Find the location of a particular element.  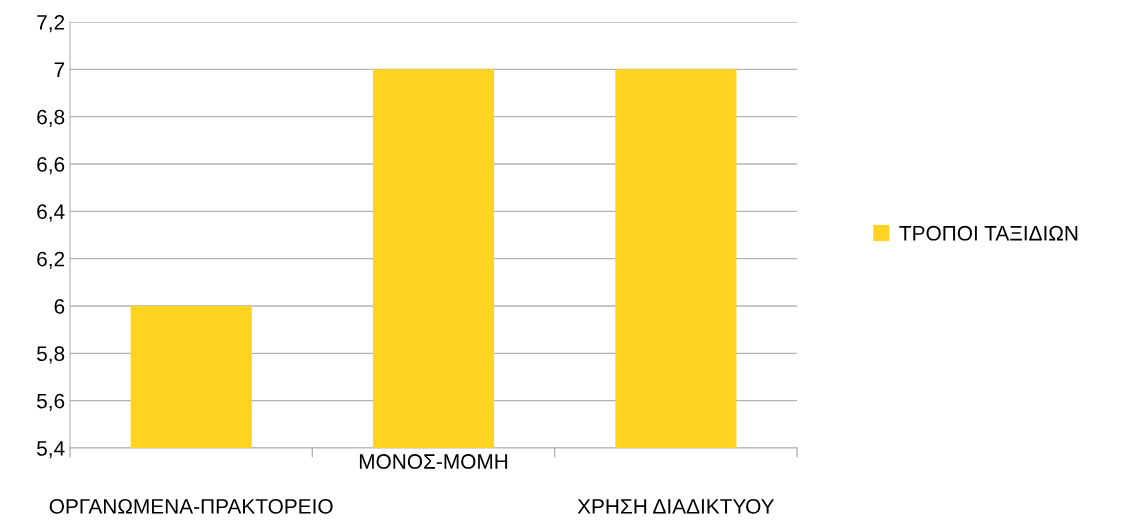

y-tick-label: 7,2 is located at coordinates (51, 24).